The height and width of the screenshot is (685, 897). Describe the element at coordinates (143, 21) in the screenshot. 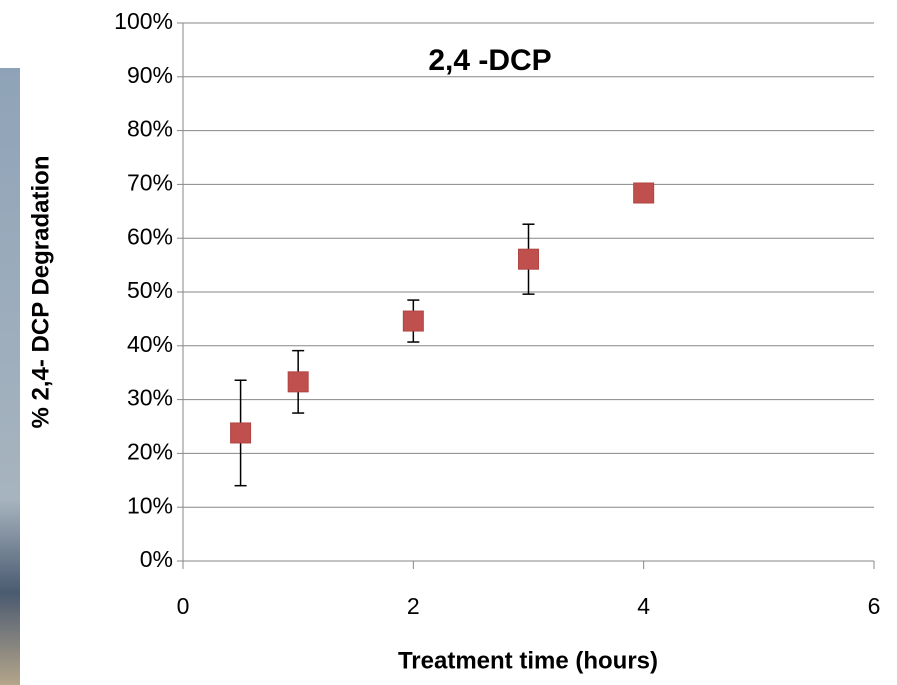

I see `y-tick-label: 100%` at that location.